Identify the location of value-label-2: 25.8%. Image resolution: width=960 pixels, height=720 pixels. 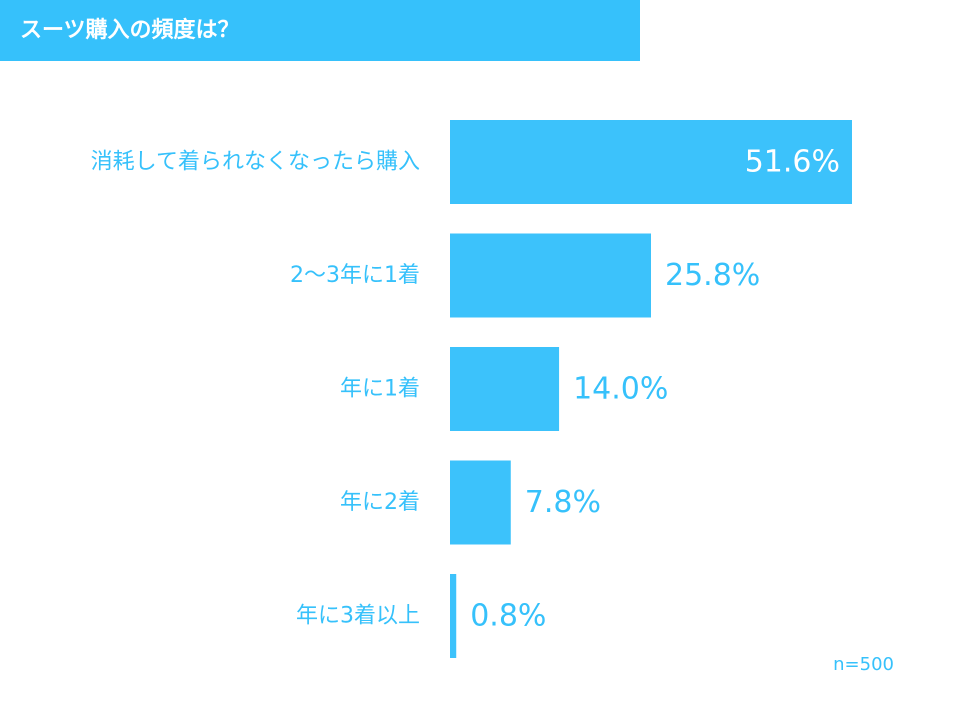
(712, 275).